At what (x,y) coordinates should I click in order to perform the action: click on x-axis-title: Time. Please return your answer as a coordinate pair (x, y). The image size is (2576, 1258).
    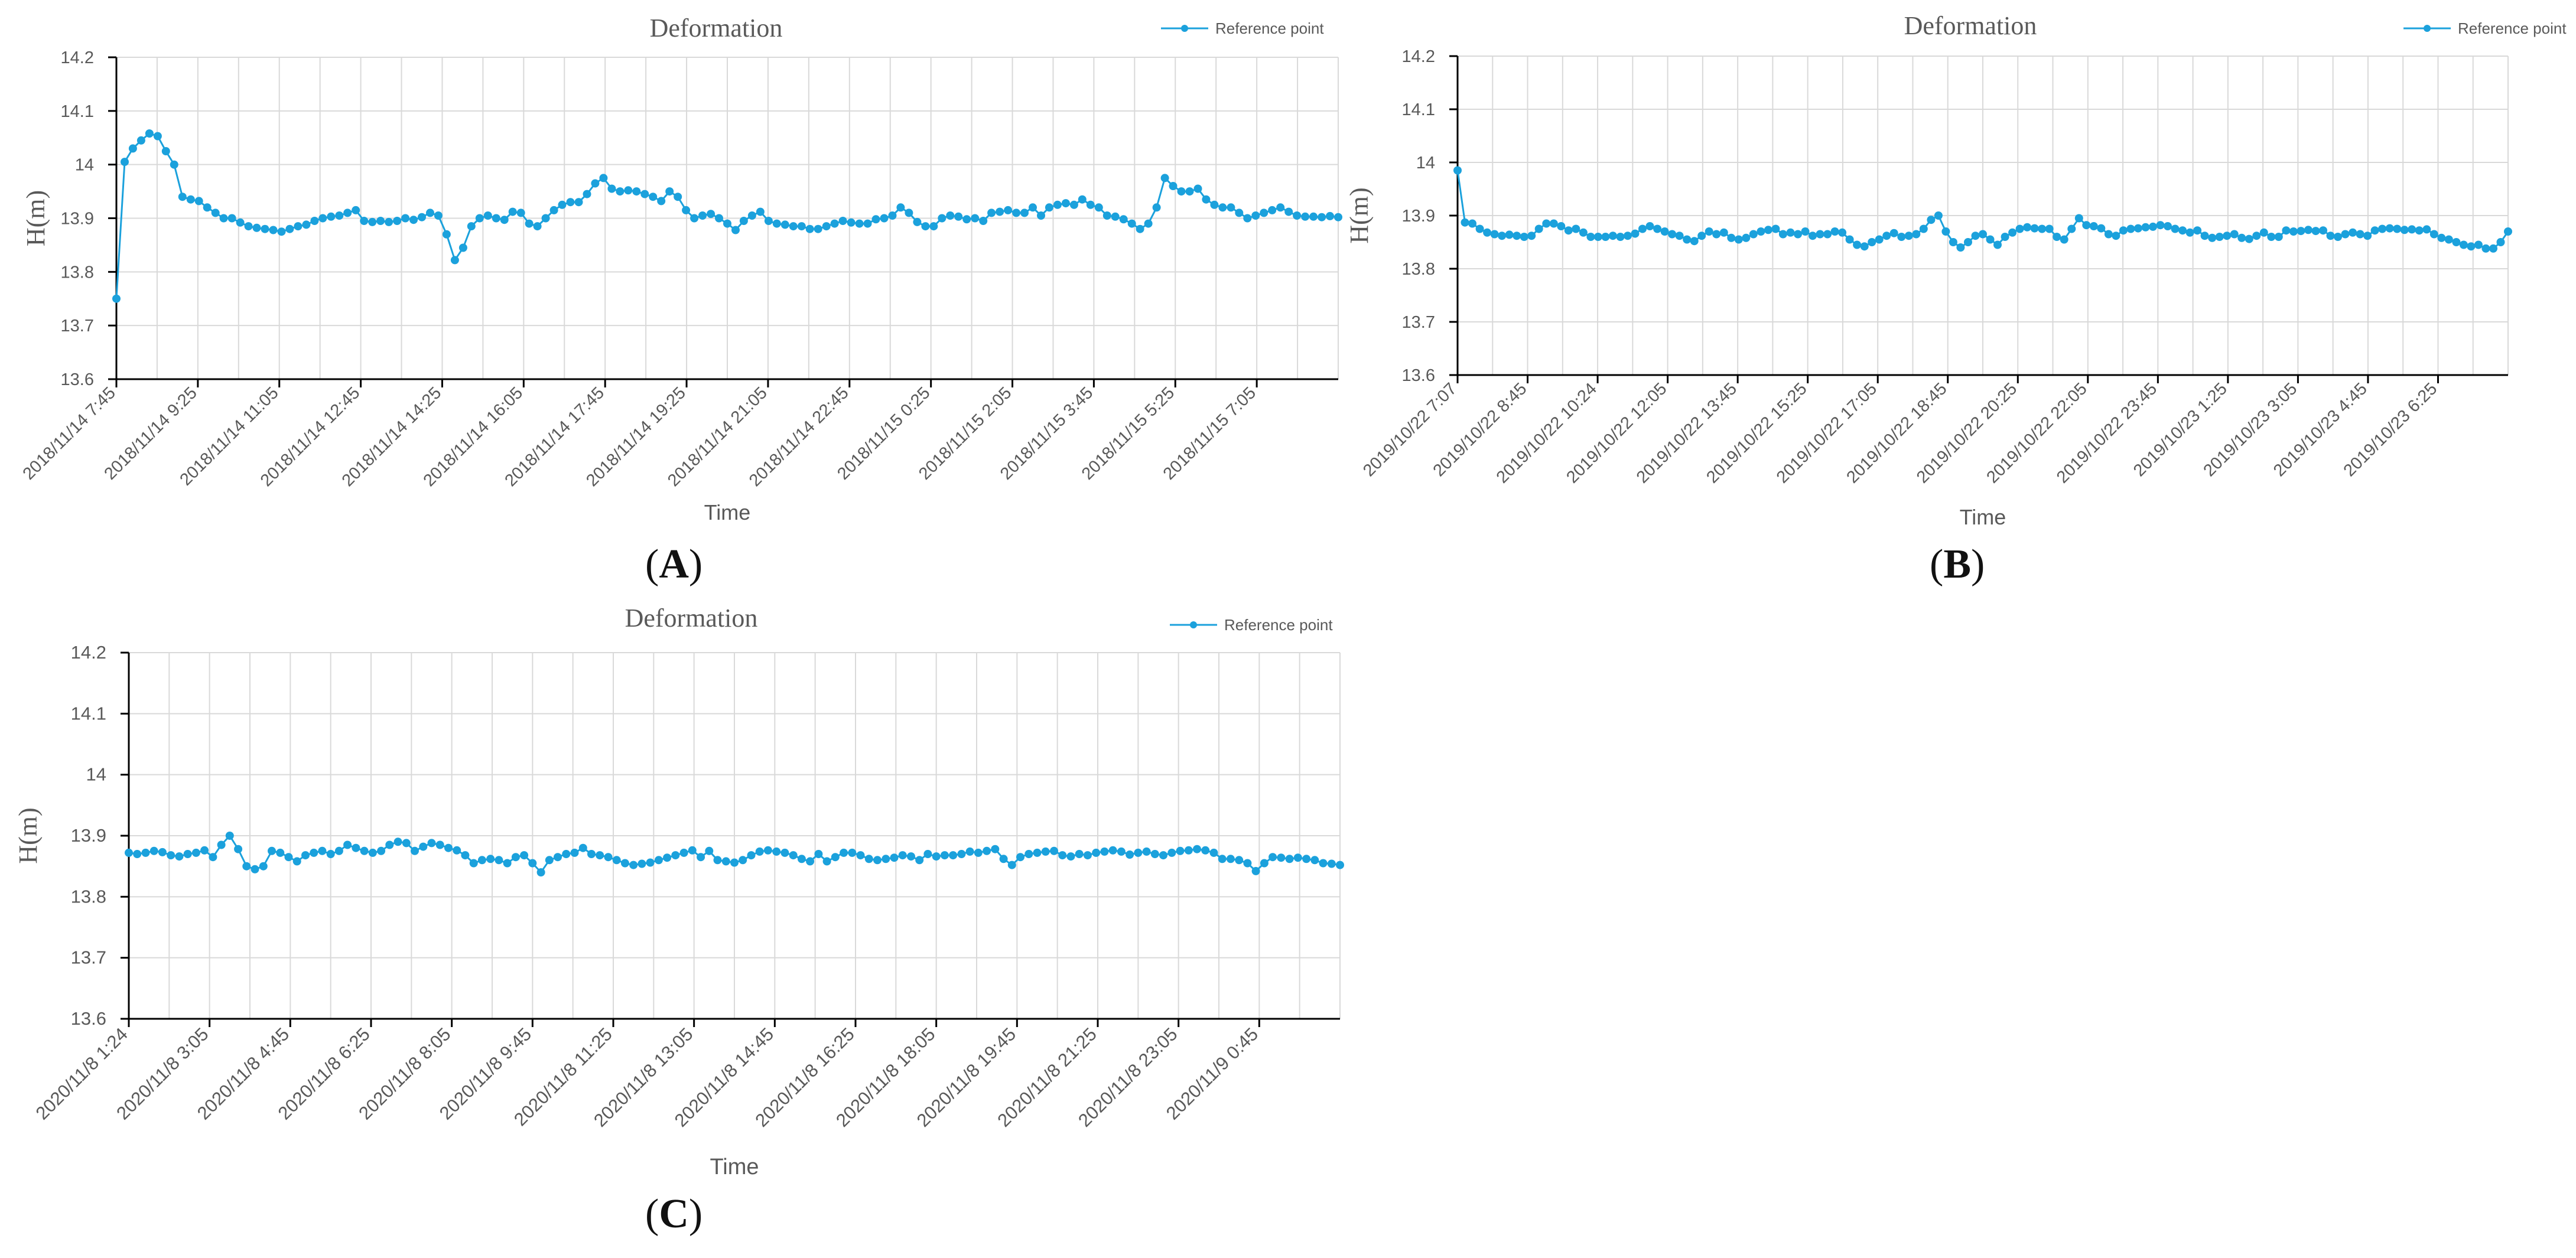
    Looking at the image, I should click on (735, 1167).